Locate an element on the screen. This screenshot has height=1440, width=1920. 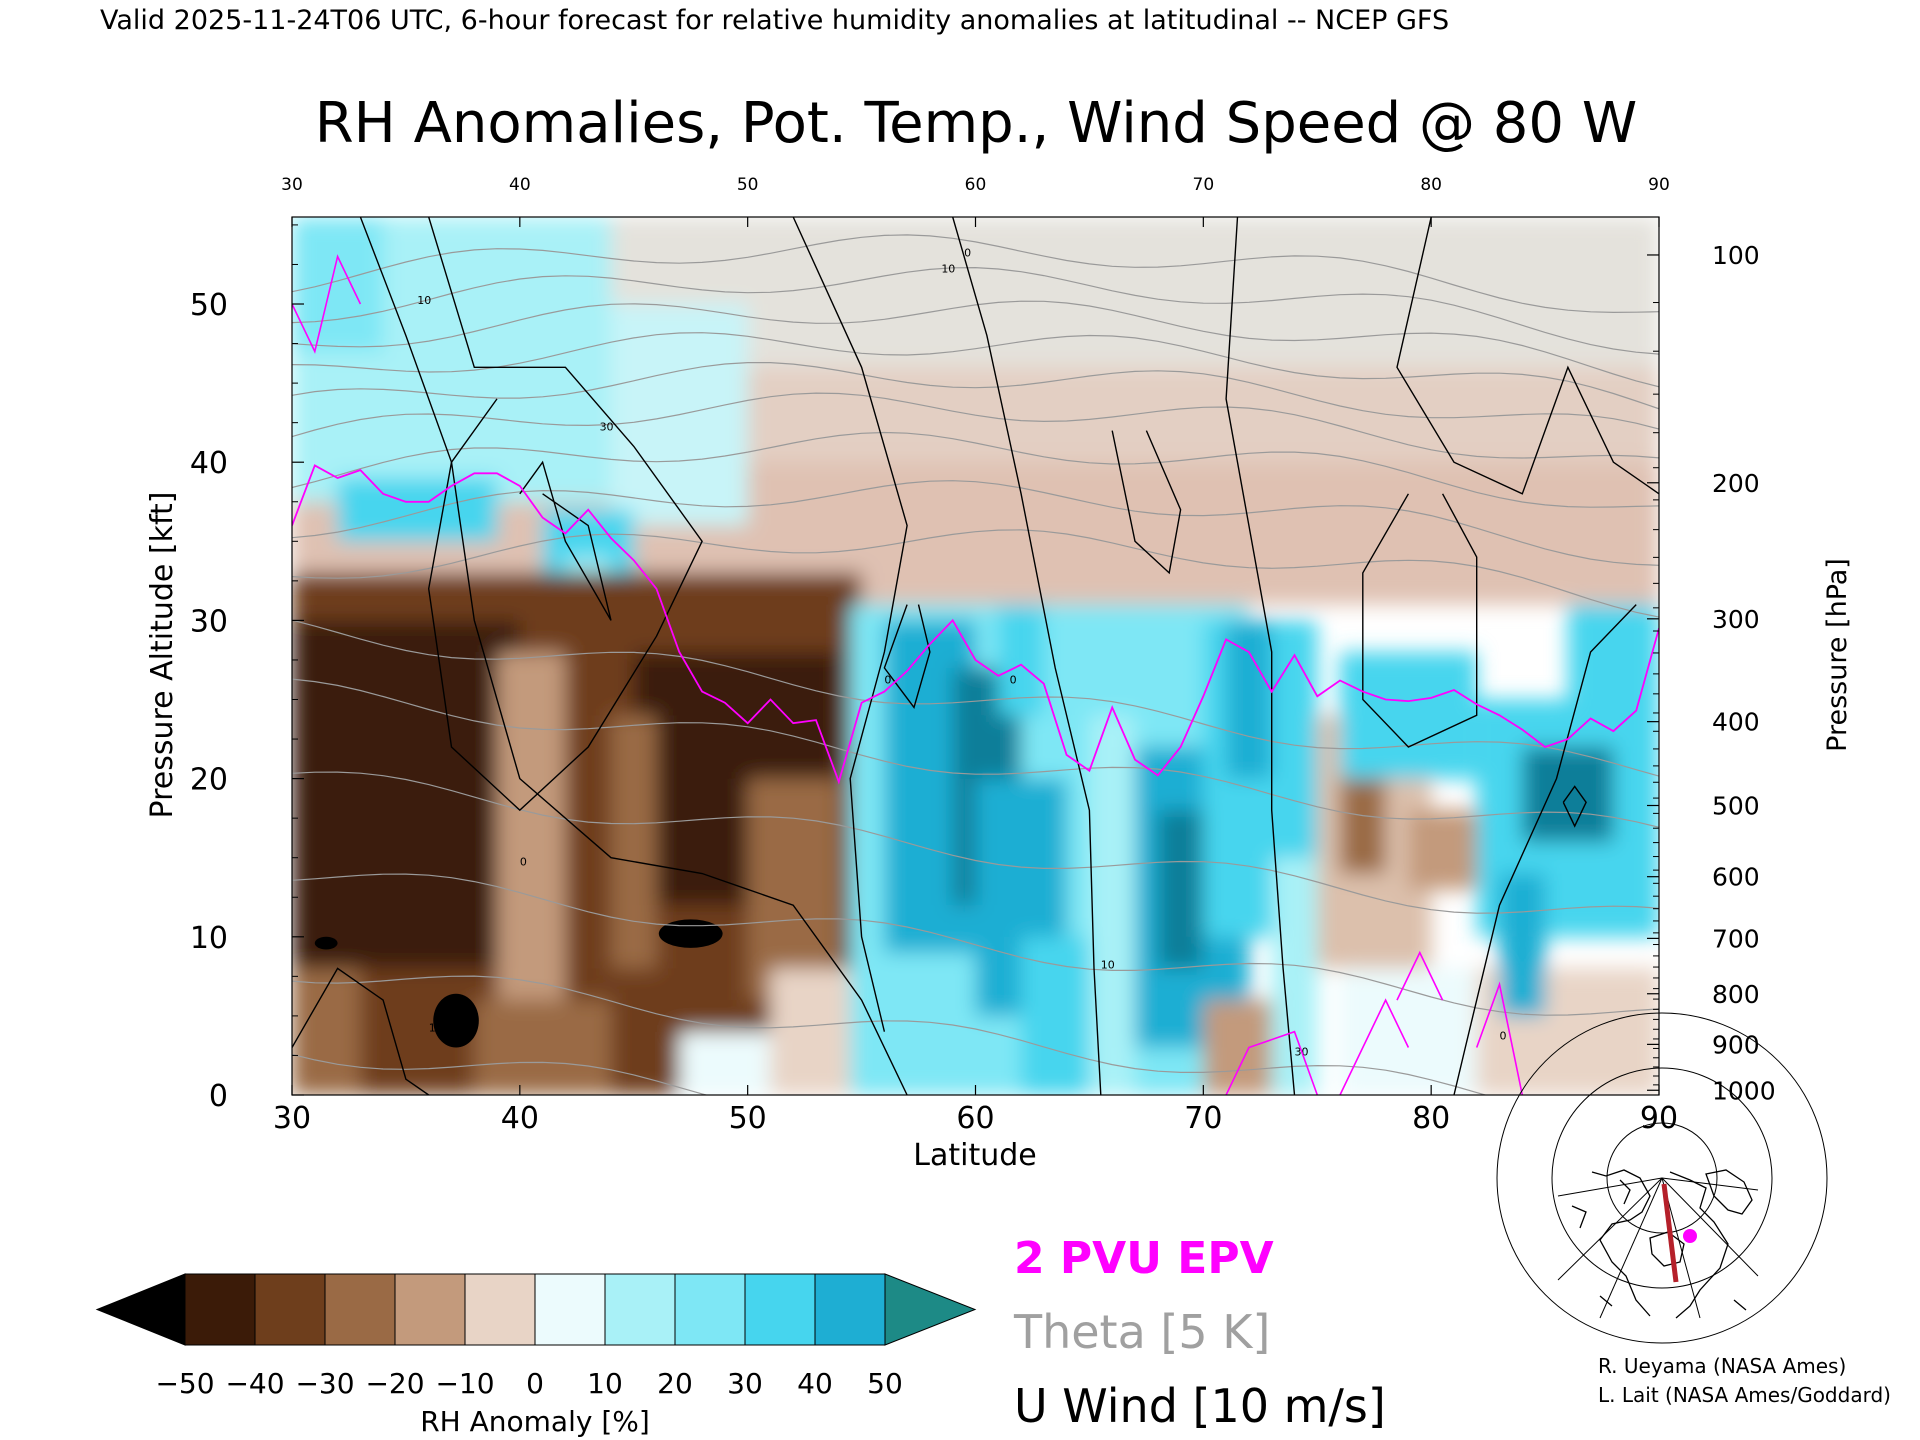
u-wind-contour-label: 30 is located at coordinates (607, 427).